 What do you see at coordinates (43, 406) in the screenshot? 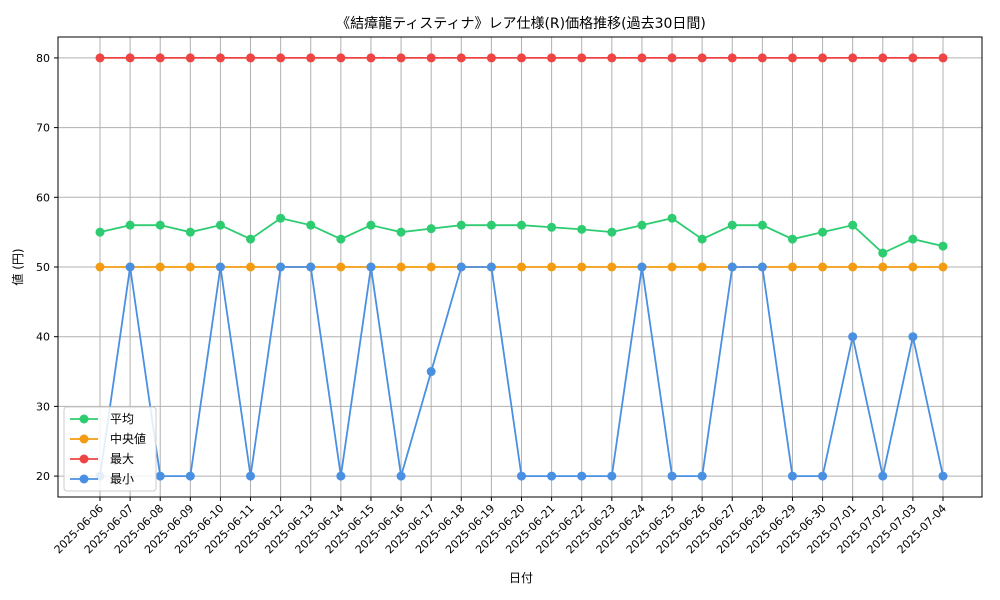
I see `y-tick-label: 30` at bounding box center [43, 406].